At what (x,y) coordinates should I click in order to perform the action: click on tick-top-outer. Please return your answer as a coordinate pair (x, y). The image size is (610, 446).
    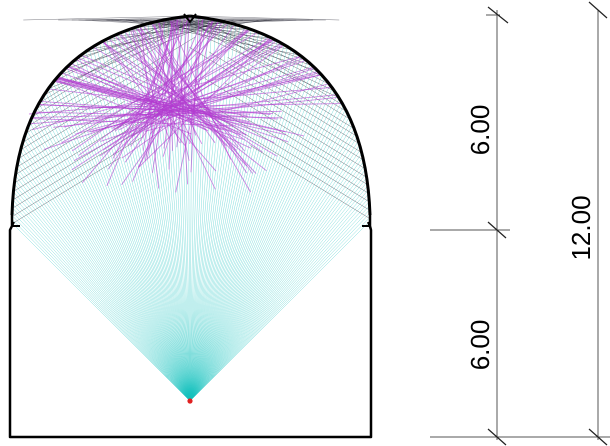
    Looking at the image, I should click on (598, 10).